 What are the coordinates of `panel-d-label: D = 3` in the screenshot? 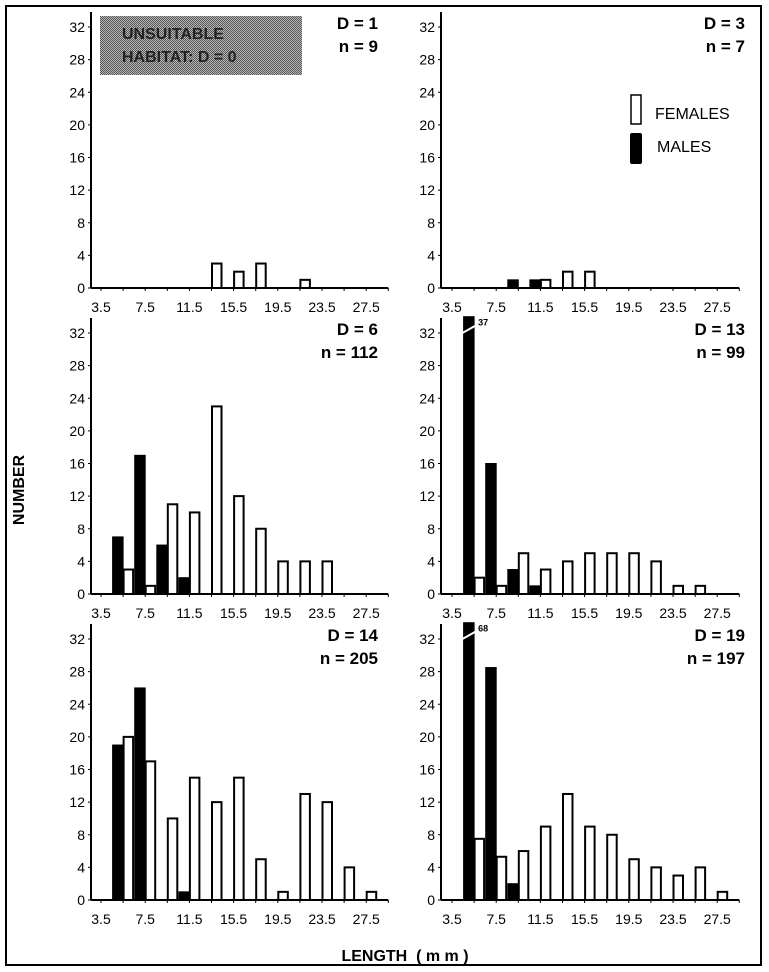 It's located at (724, 23).